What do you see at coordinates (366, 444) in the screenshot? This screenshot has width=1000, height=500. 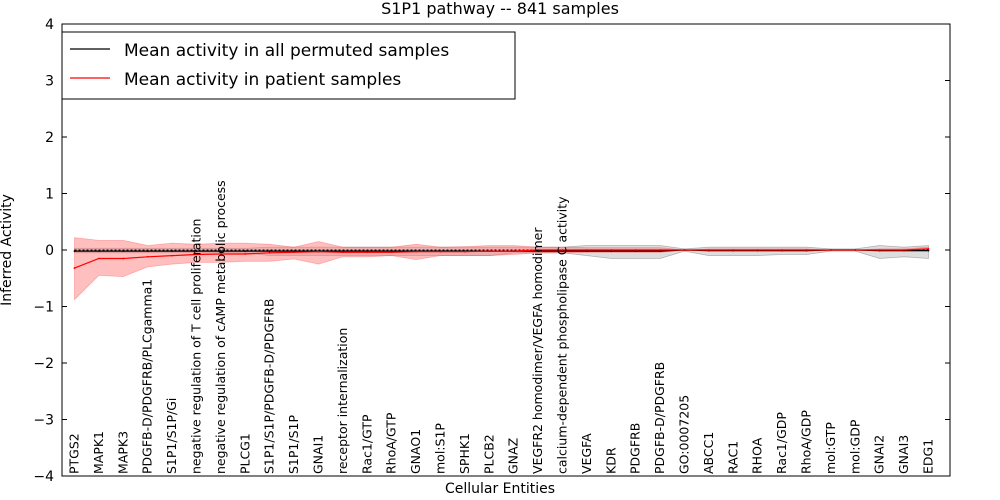 I see `category-label: Rac1/GTP` at bounding box center [366, 444].